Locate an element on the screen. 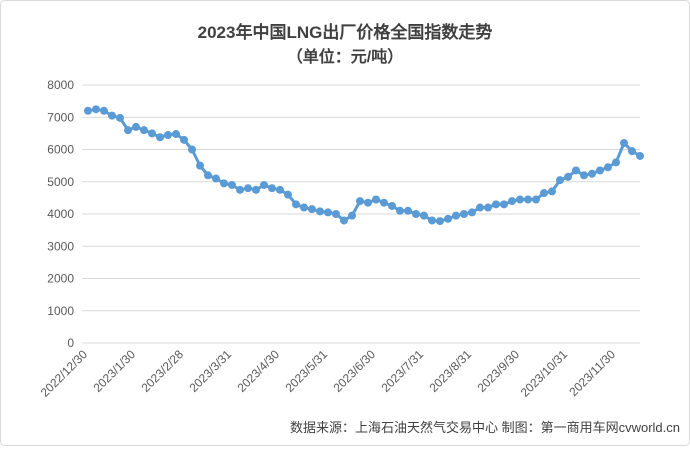  y-tick-label: 0 is located at coordinates (70, 343).